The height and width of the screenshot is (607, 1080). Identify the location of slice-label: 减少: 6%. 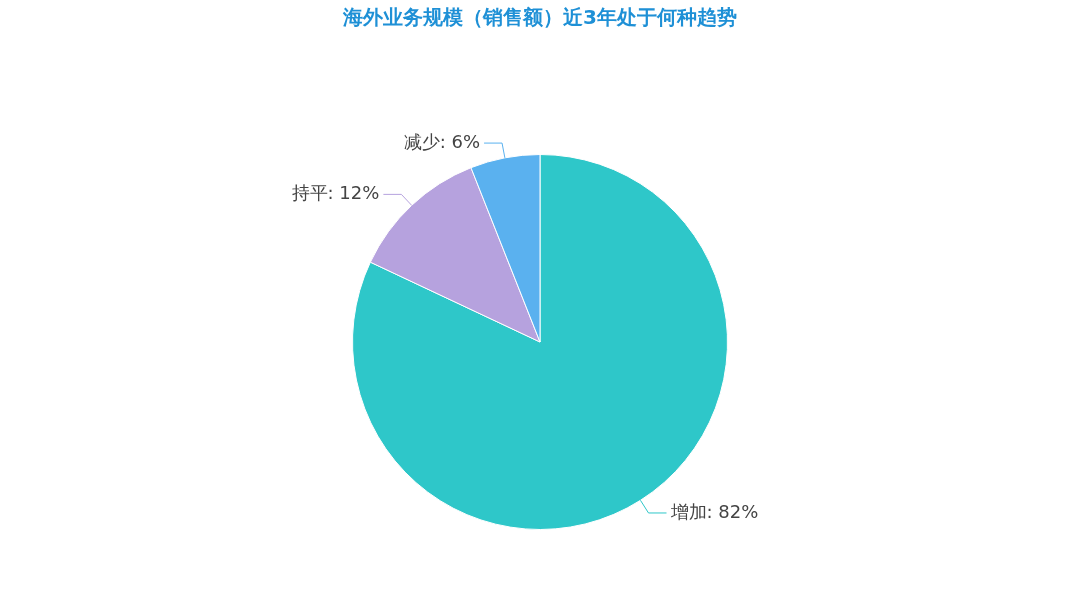
(442, 141).